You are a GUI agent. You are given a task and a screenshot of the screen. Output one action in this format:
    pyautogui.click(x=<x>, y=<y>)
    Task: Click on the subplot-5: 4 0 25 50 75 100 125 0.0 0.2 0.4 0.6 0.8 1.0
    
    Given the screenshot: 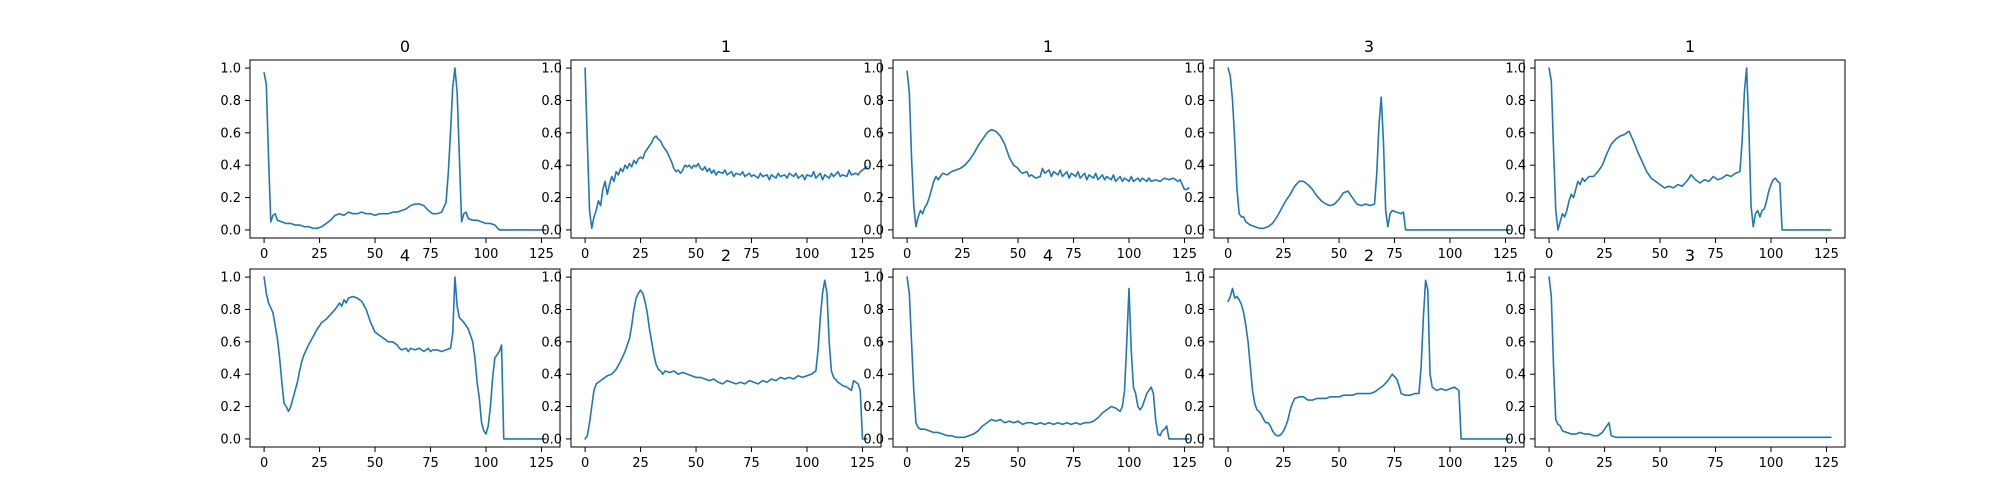 What is the action you would take?
    pyautogui.click(x=390, y=358)
    